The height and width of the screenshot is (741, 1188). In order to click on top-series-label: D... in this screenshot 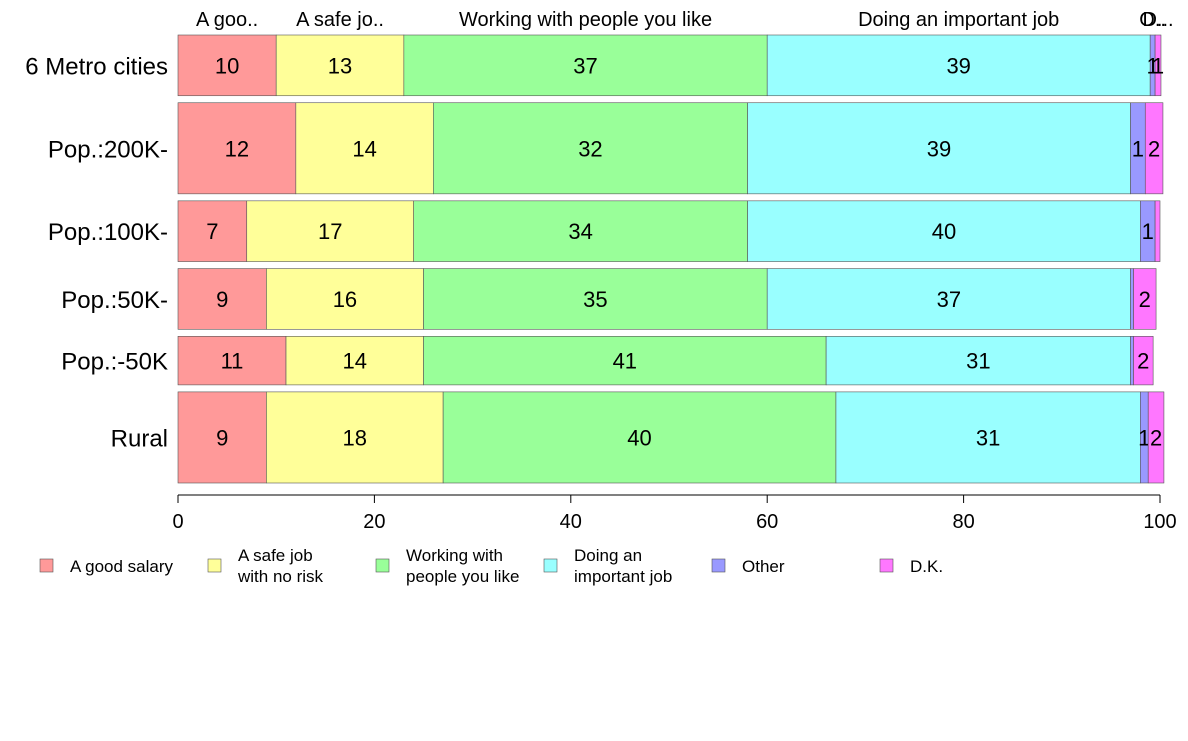, I will do `click(1157, 20)`.